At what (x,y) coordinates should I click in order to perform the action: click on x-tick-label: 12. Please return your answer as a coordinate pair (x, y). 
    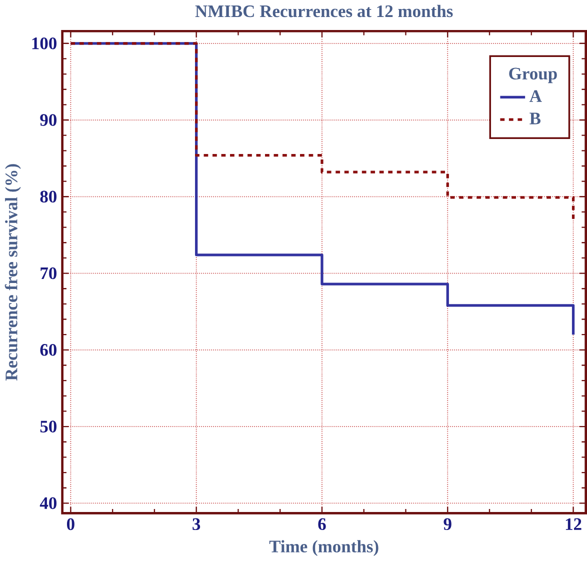
    Looking at the image, I should click on (574, 524).